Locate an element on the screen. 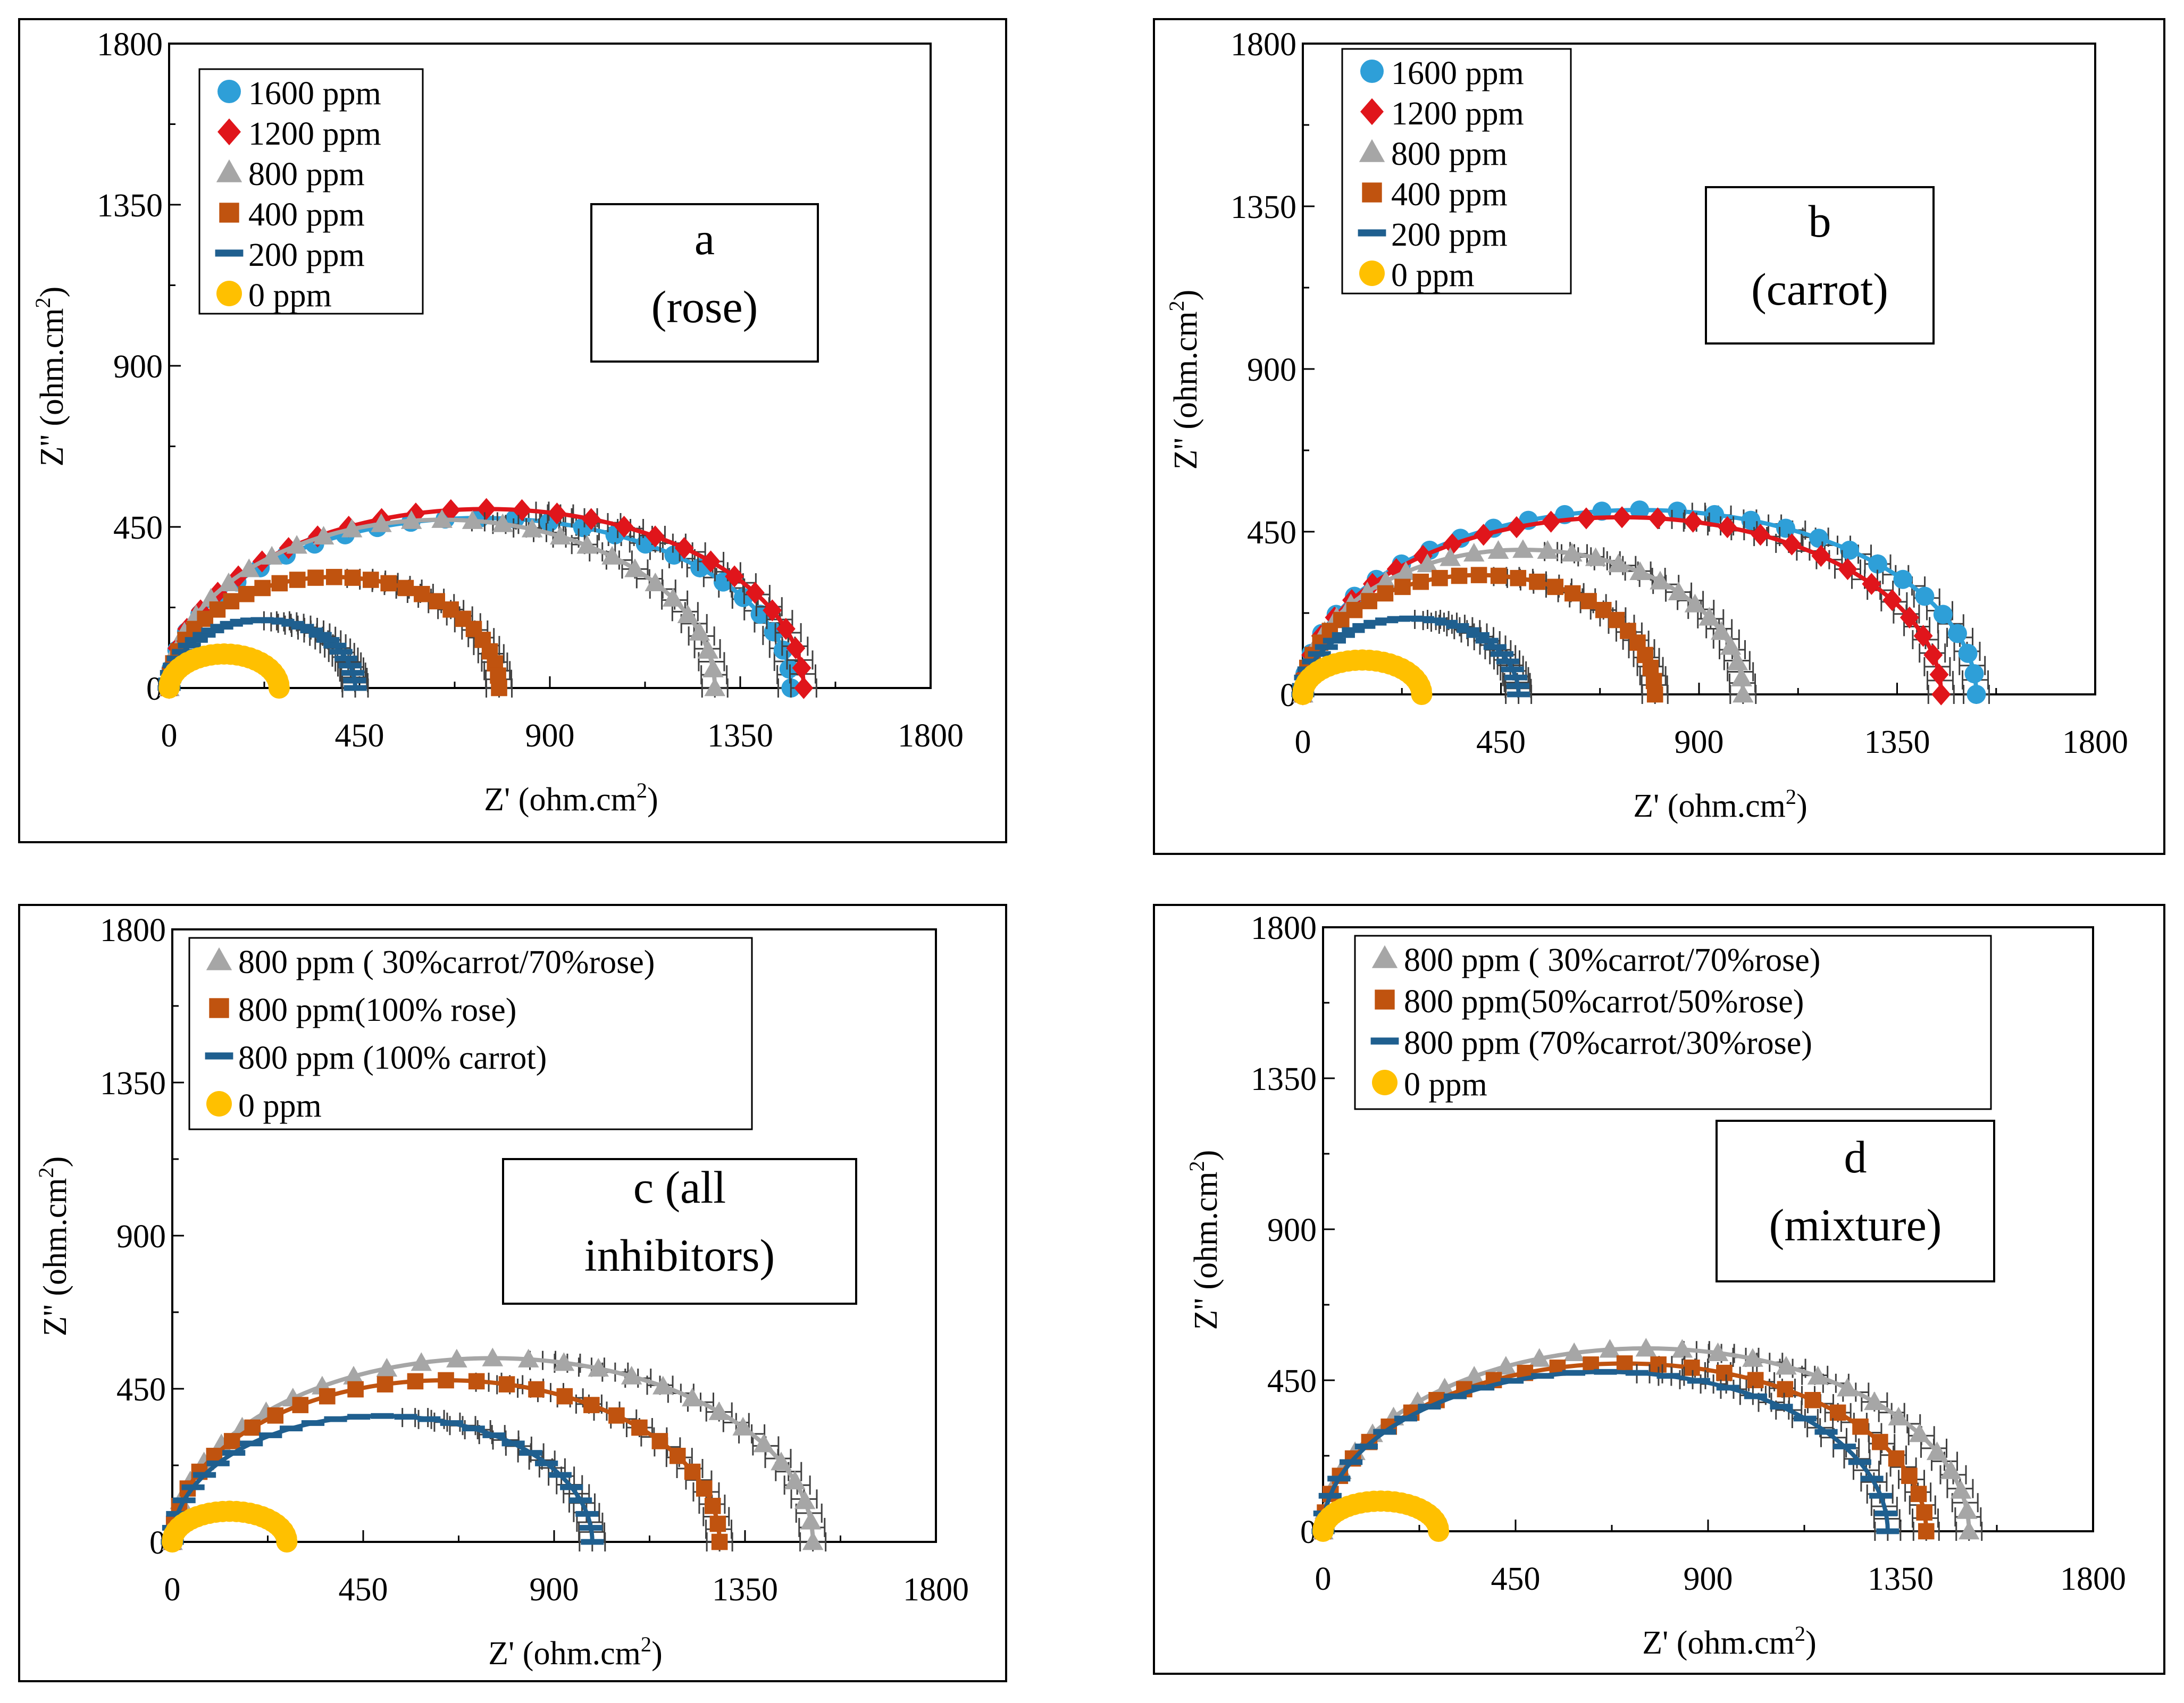  legend is located at coordinates (311, 191).